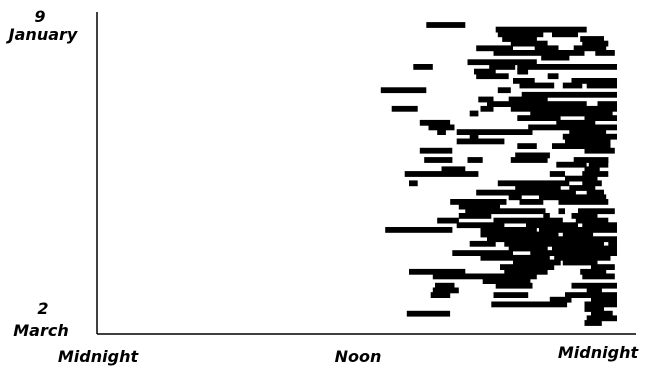  What do you see at coordinates (99, 356) in the screenshot?
I see `x-tick-label-start: Midnight` at bounding box center [99, 356].